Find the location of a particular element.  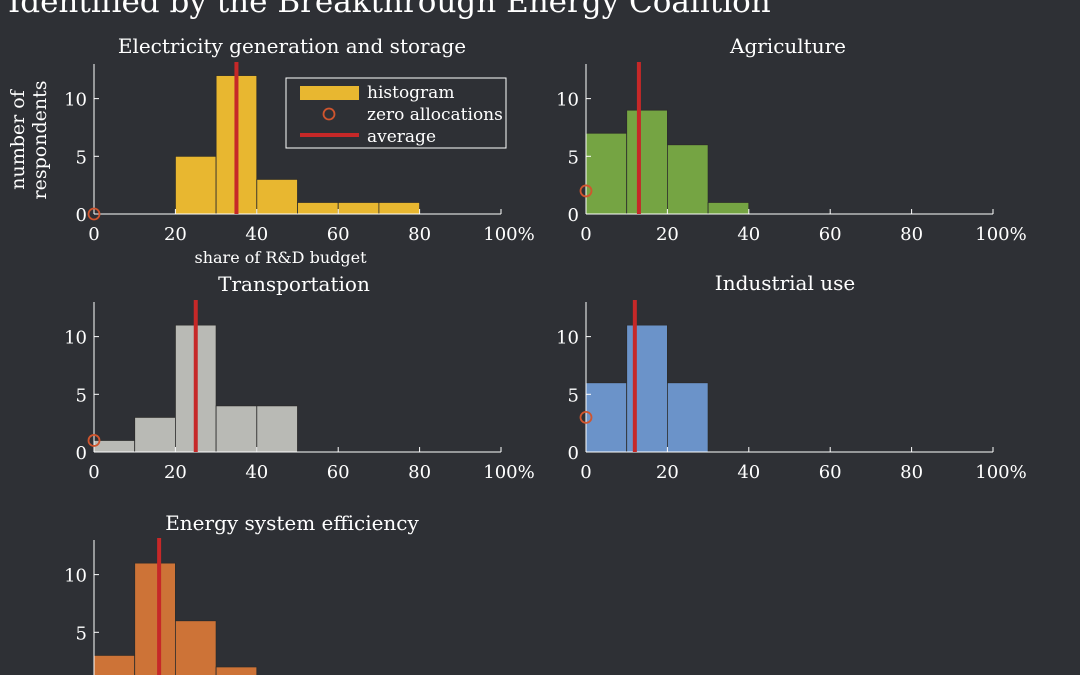

y-axis-label-line2: respondents is located at coordinates (40, 140).